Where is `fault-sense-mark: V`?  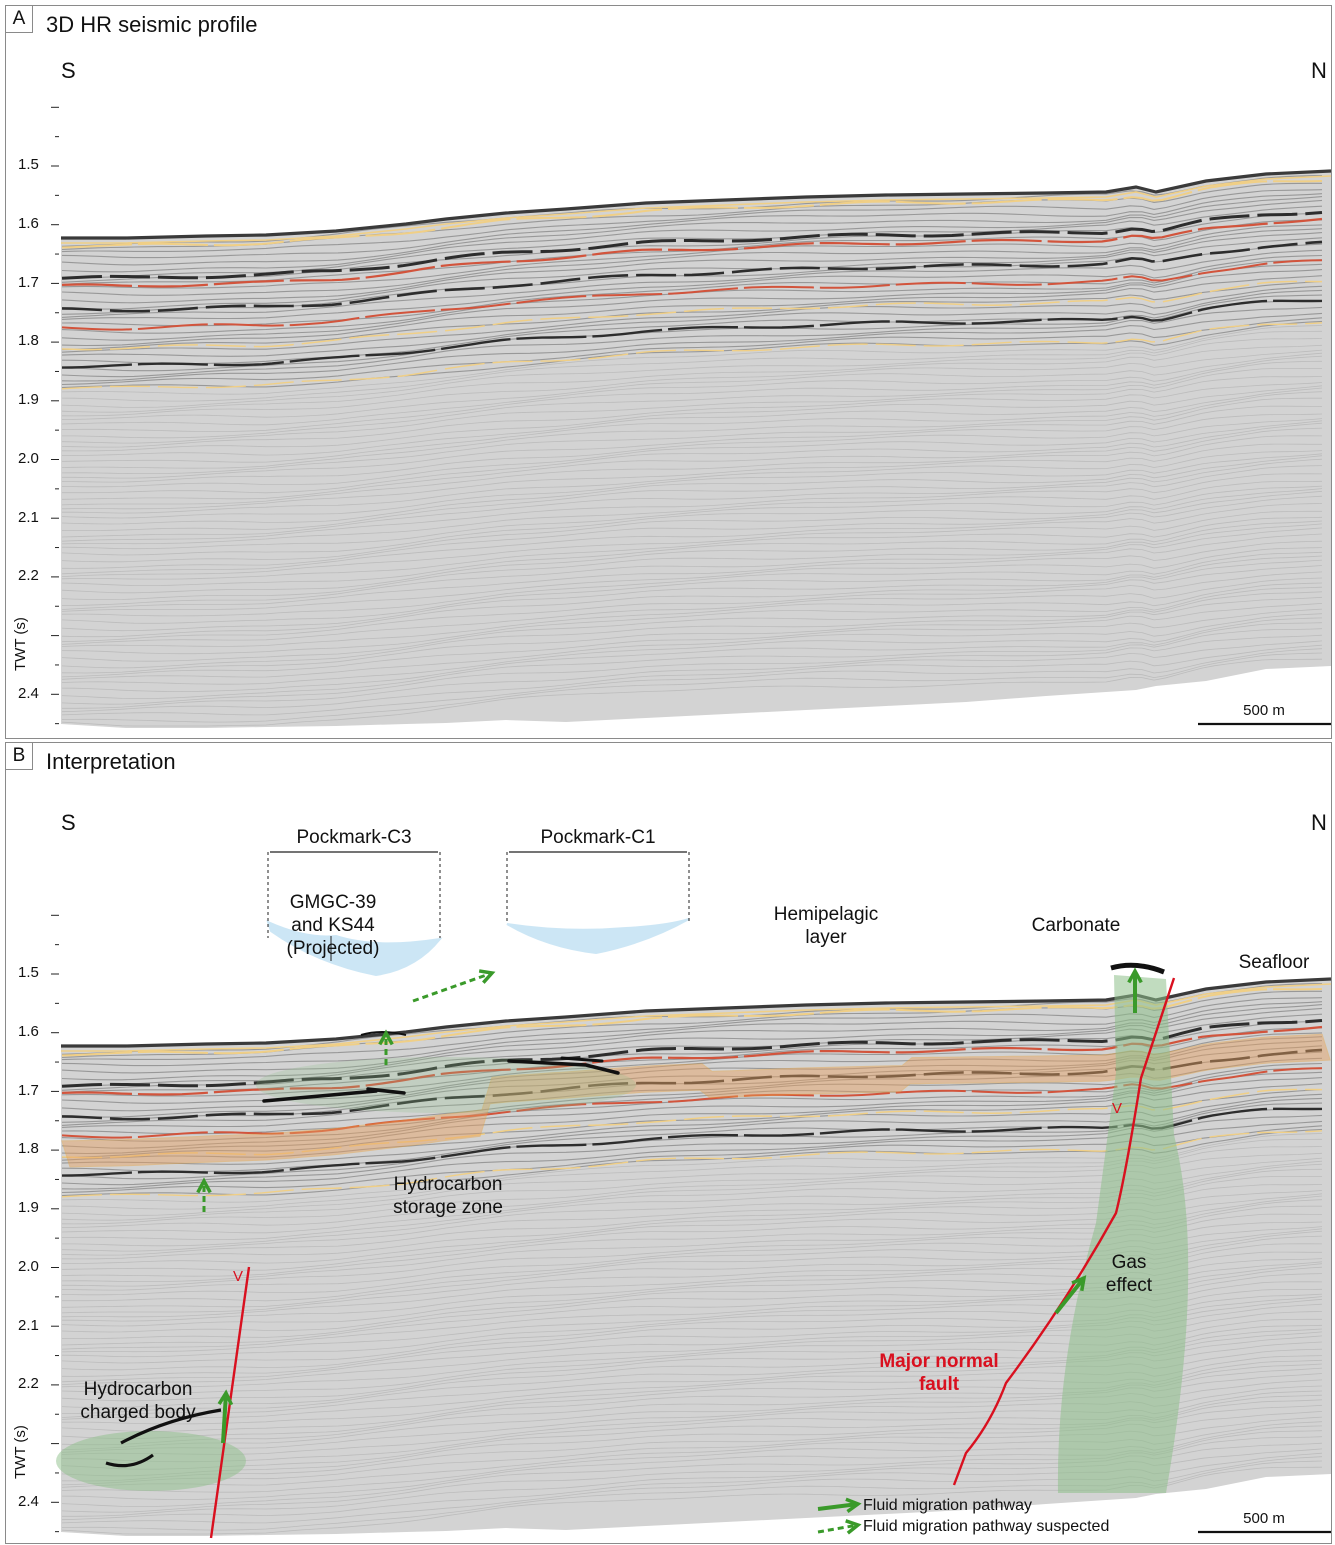
fault-sense-mark: V is located at coordinates (237, 1276).